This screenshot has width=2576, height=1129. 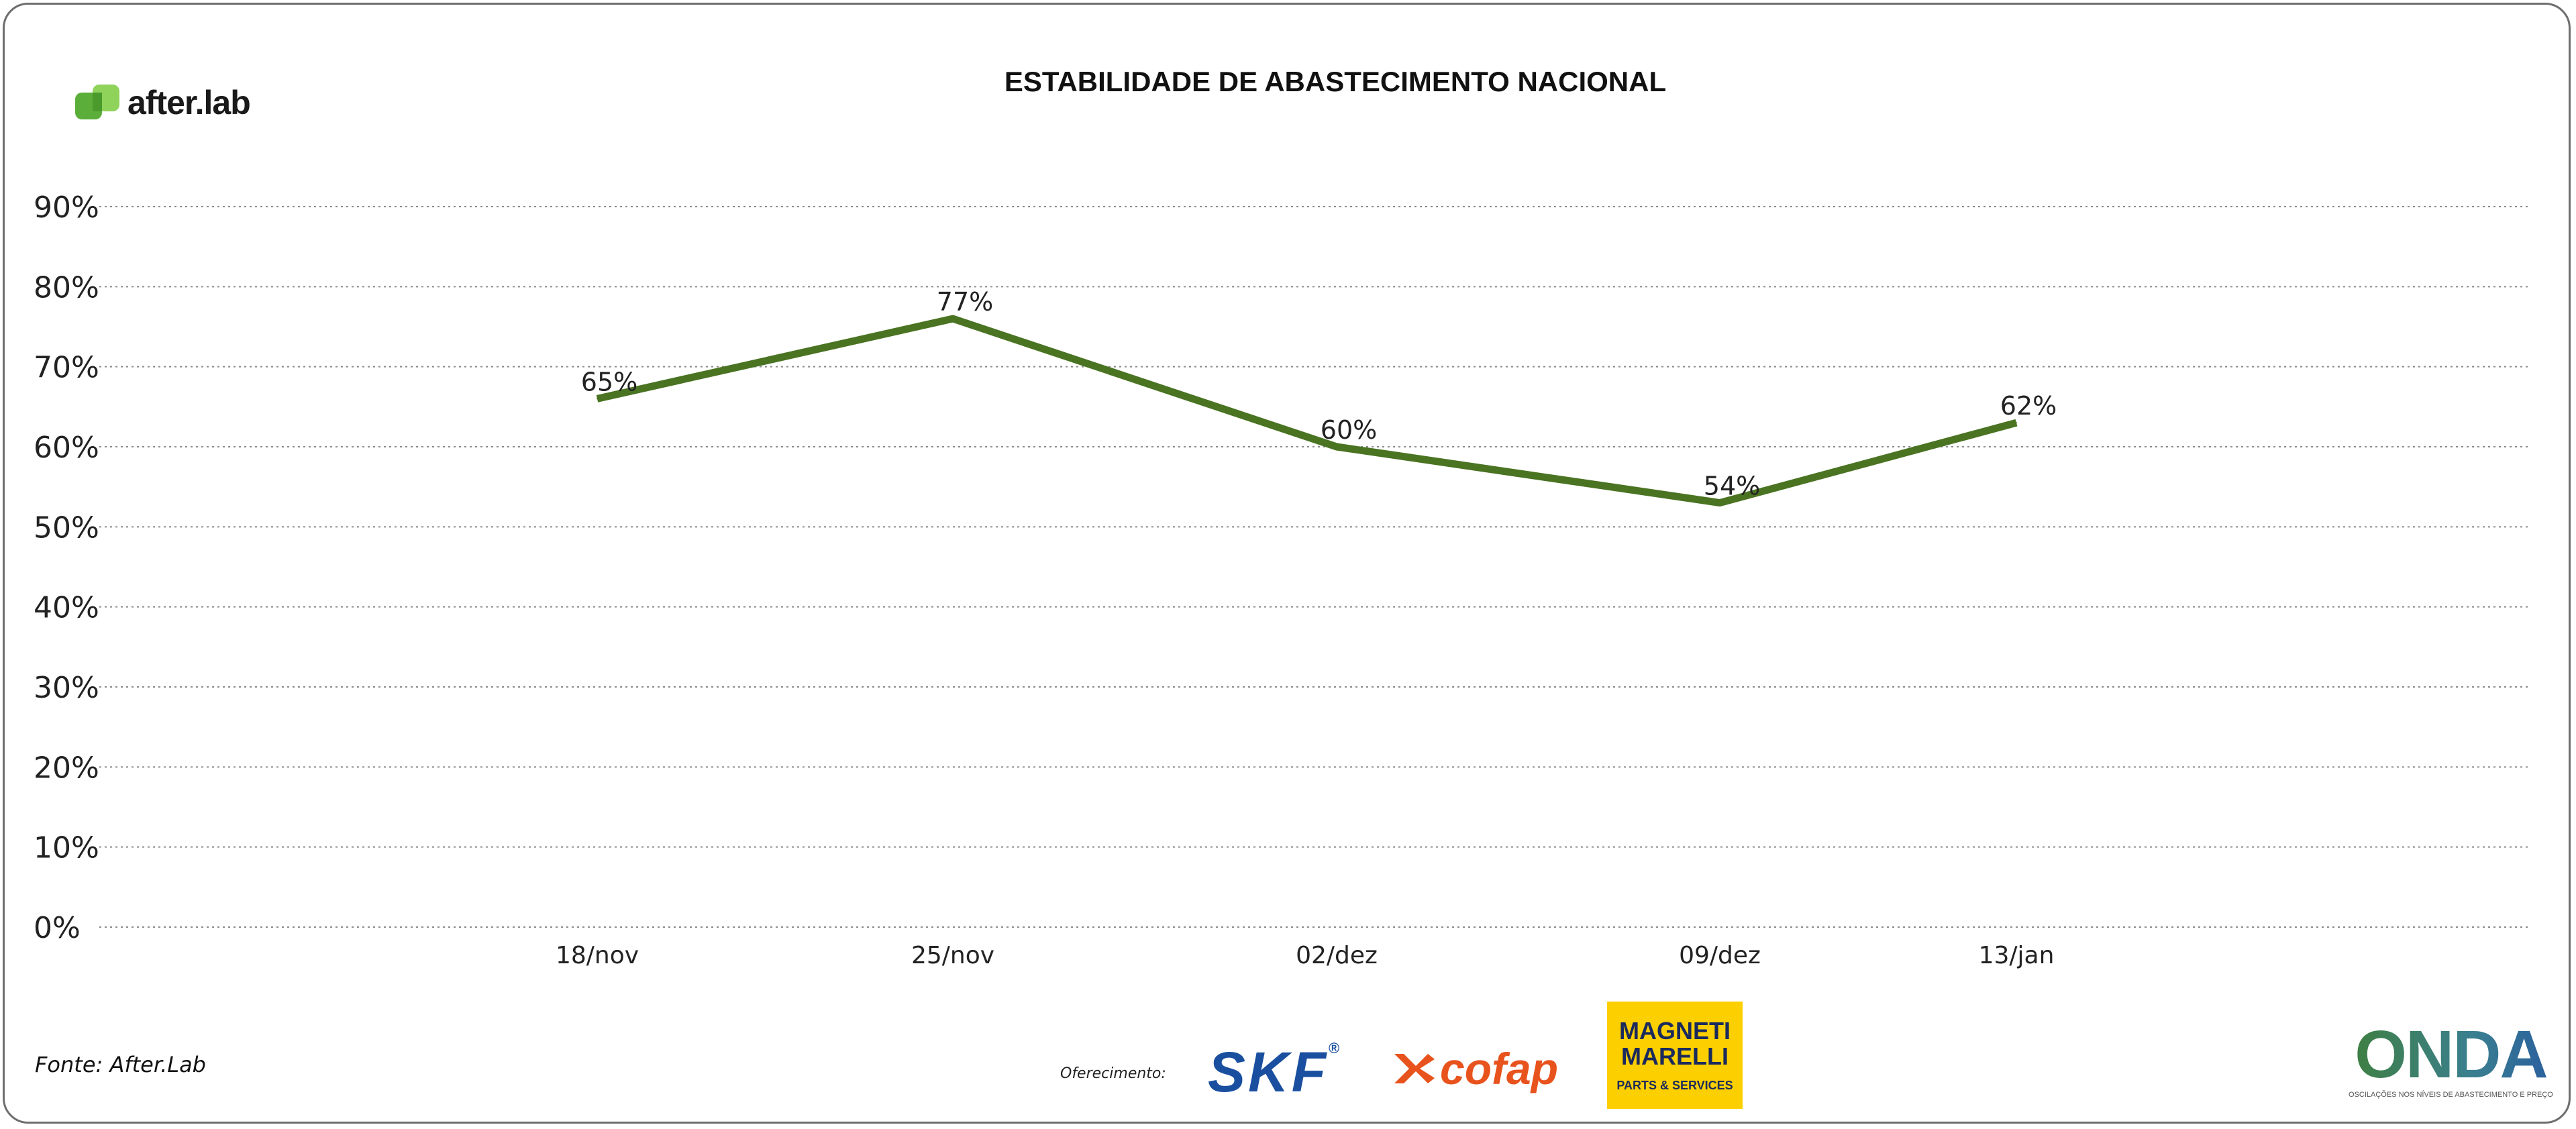 I want to click on cofap-logo: cofap, so click(x=1473, y=1068).